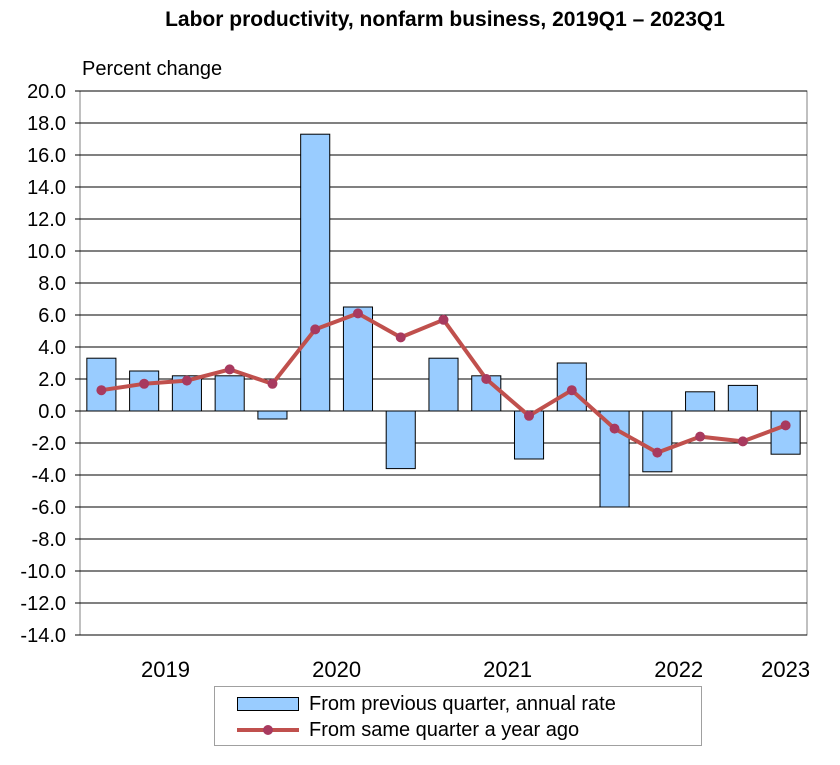  I want to click on y-tick-label: -12.0, so click(43, 604).